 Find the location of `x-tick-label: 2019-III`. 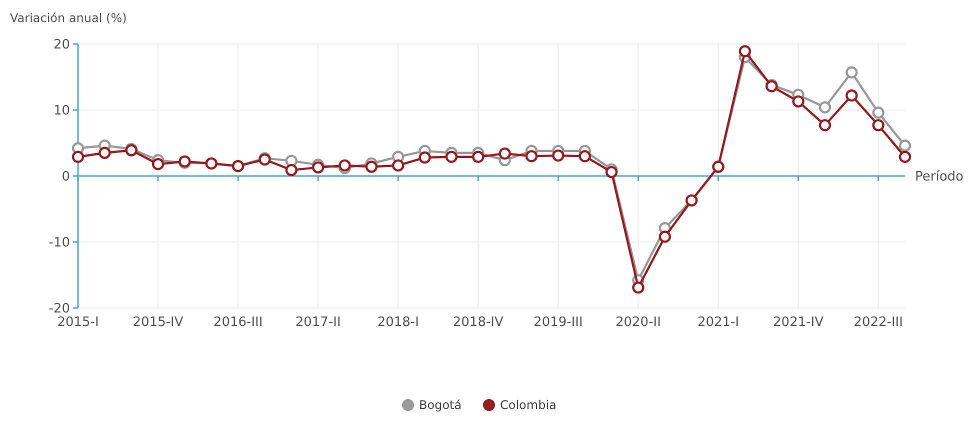

x-tick-label: 2019-III is located at coordinates (558, 322).